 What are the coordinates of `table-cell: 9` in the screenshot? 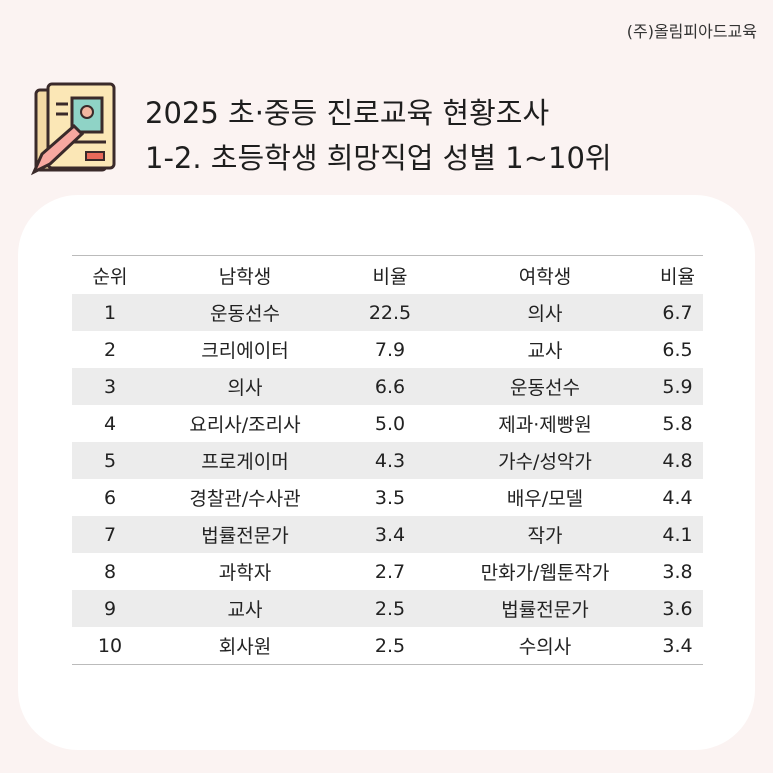 It's located at (110, 608).